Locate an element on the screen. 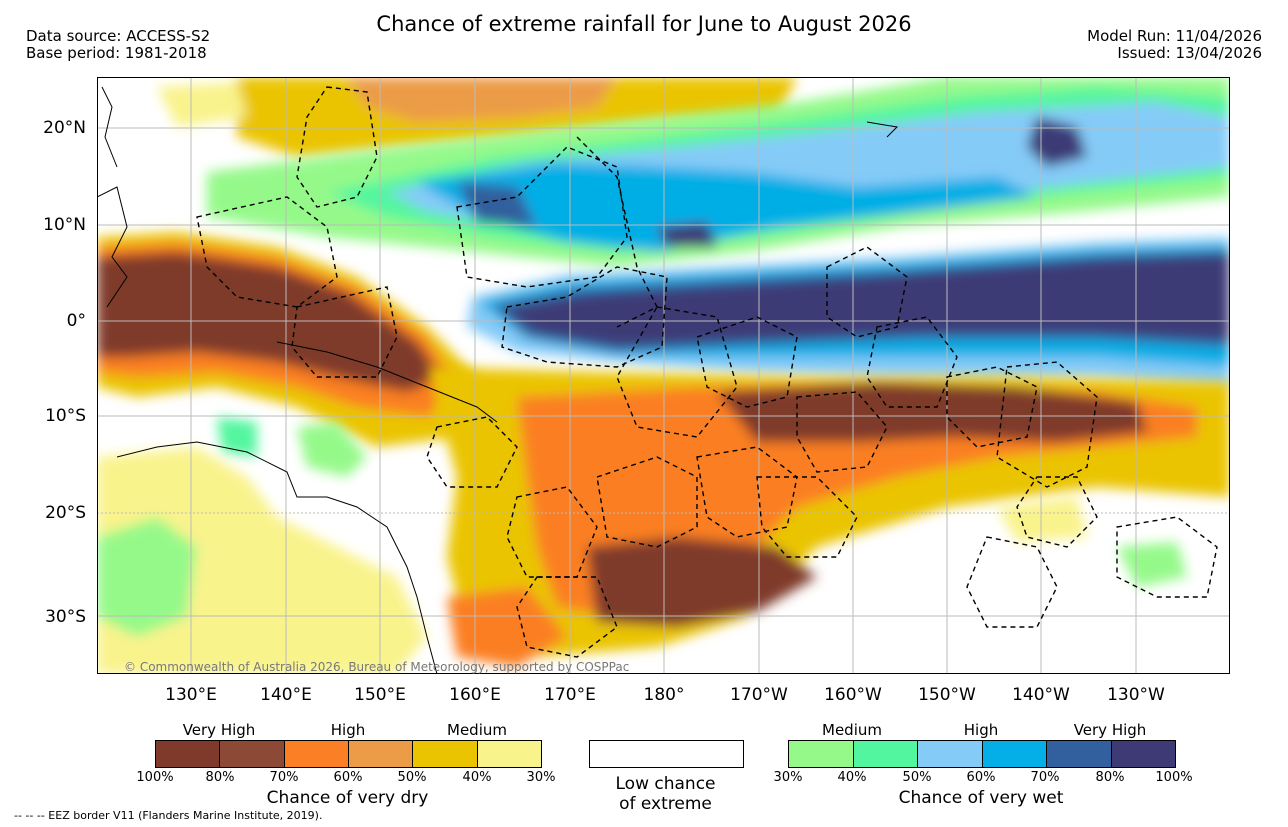 This screenshot has height=827, width=1288. wet-category-high: High is located at coordinates (981, 730).